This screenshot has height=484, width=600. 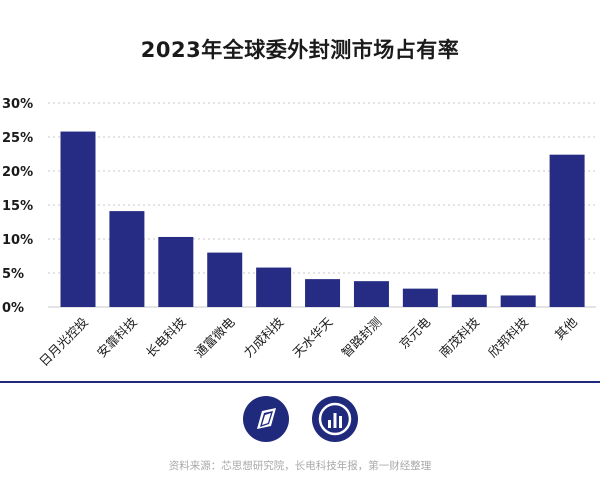 What do you see at coordinates (459, 337) in the screenshot?
I see `x-tick-label: 南茂科技` at bounding box center [459, 337].